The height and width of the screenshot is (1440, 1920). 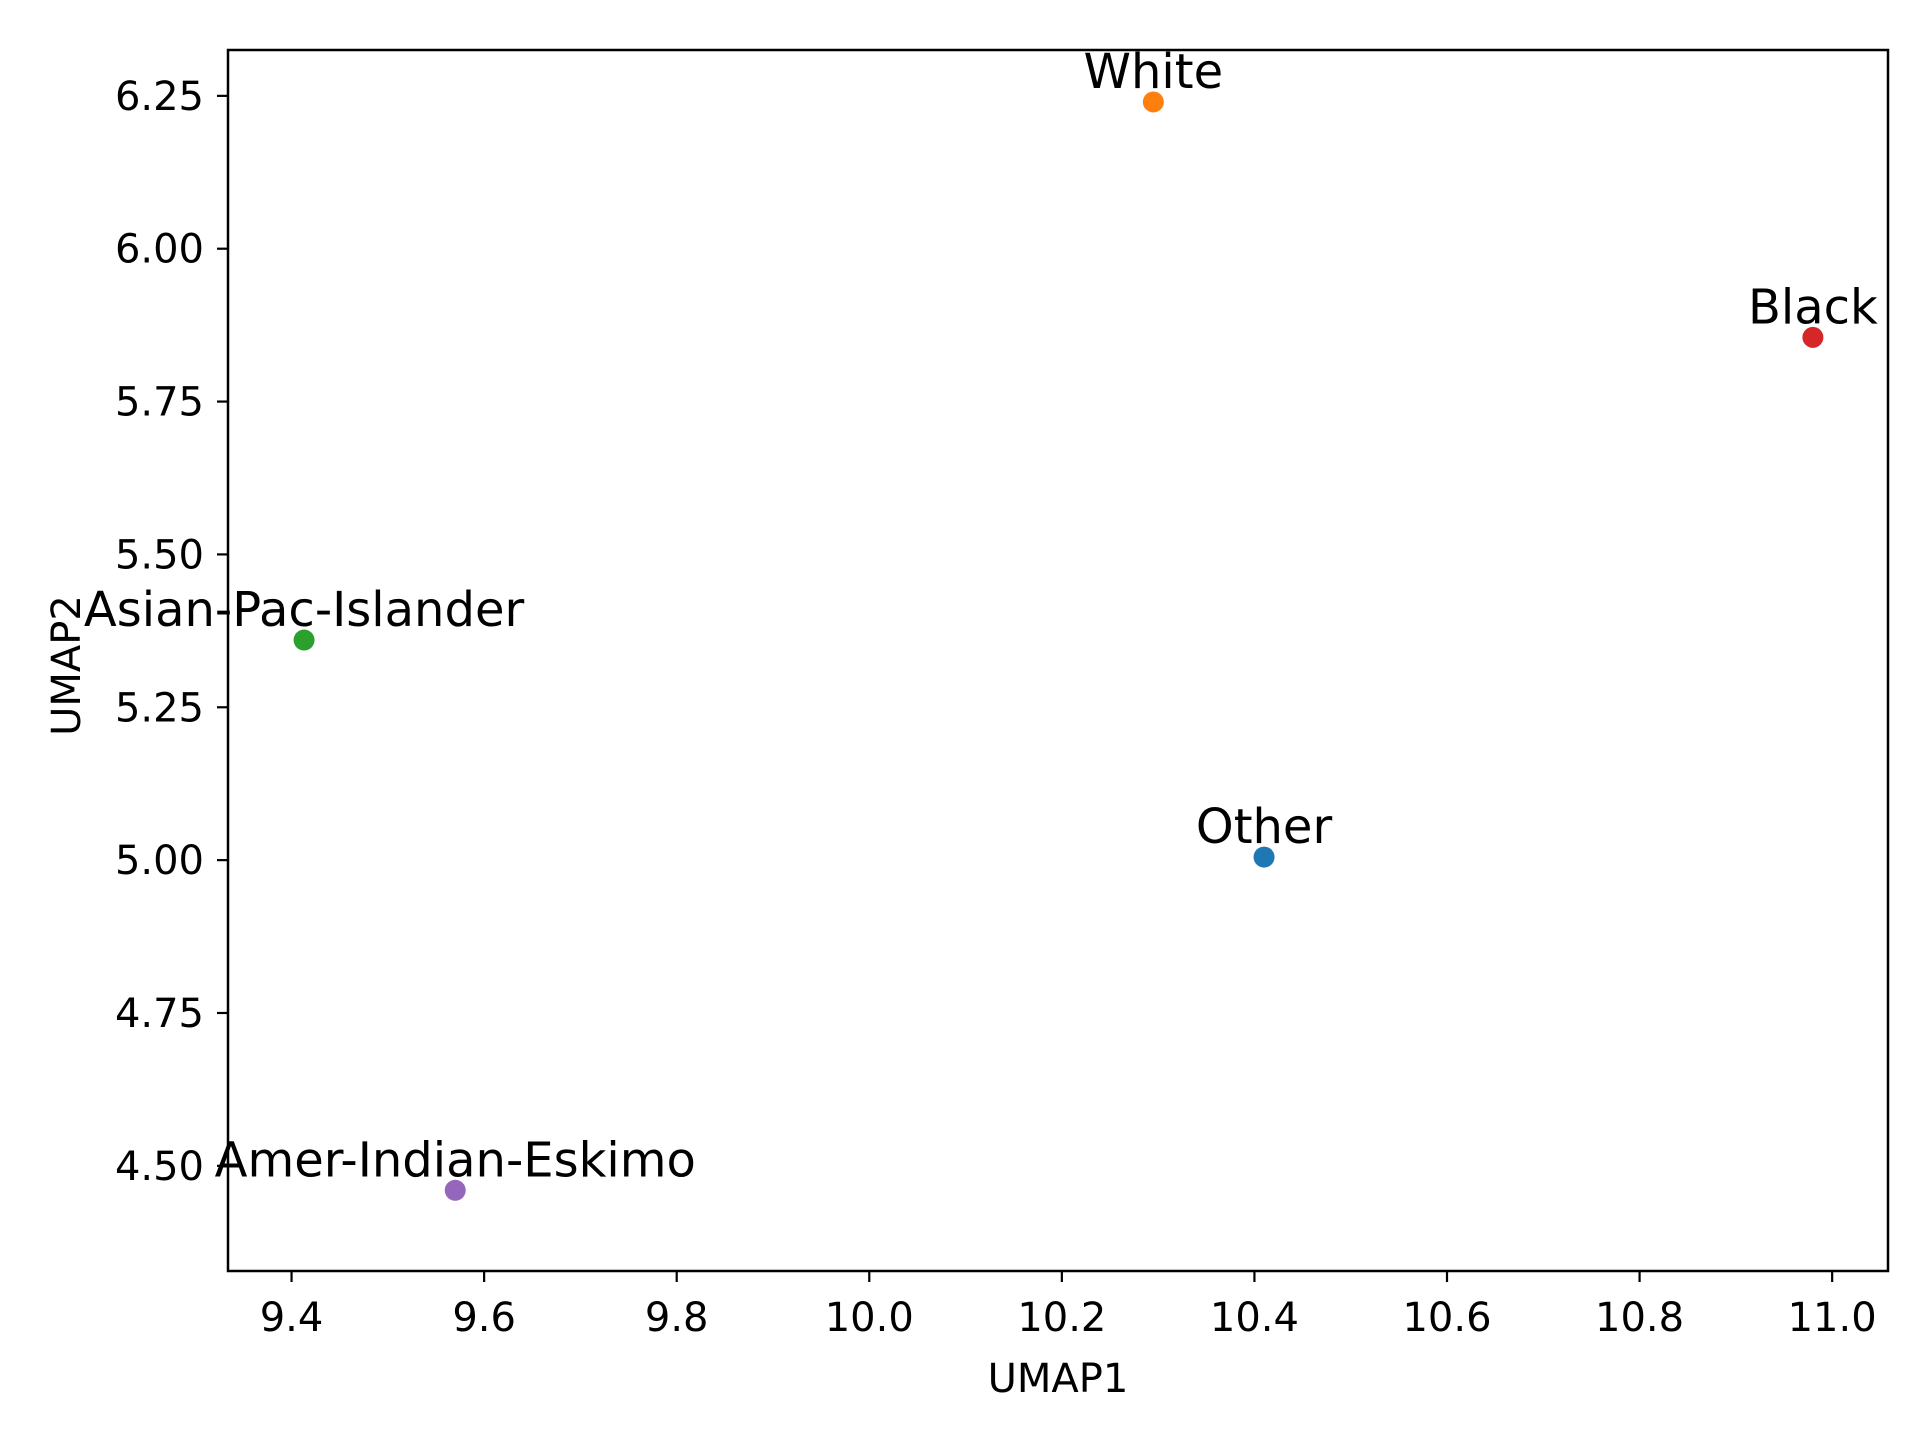 I want to click on y-axis: 4.50 4.75 5.00 5.25 5.50 5.75 6.00 6.25, so click(x=171, y=632).